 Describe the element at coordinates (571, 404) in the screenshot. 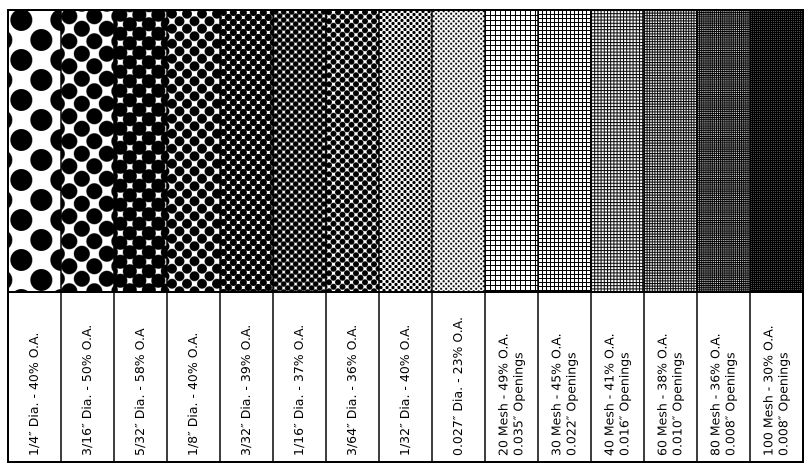

I see `column-label: 0.022″ Openings` at that location.